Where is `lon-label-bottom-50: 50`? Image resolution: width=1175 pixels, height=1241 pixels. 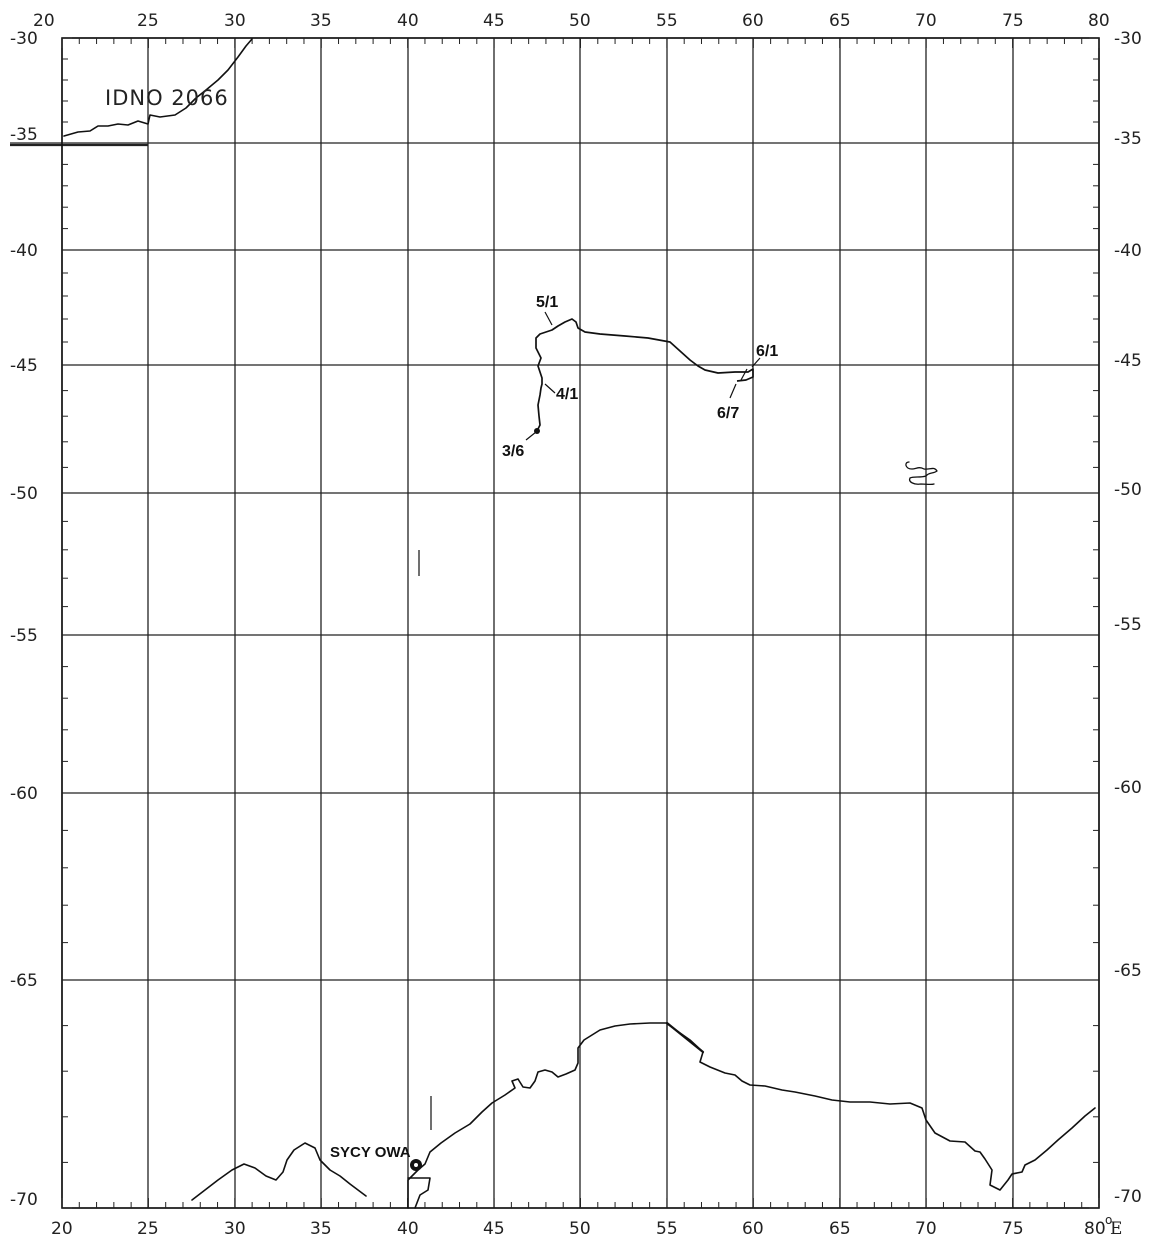
lon-label-bottom-50: 50 is located at coordinates (580, 1229).